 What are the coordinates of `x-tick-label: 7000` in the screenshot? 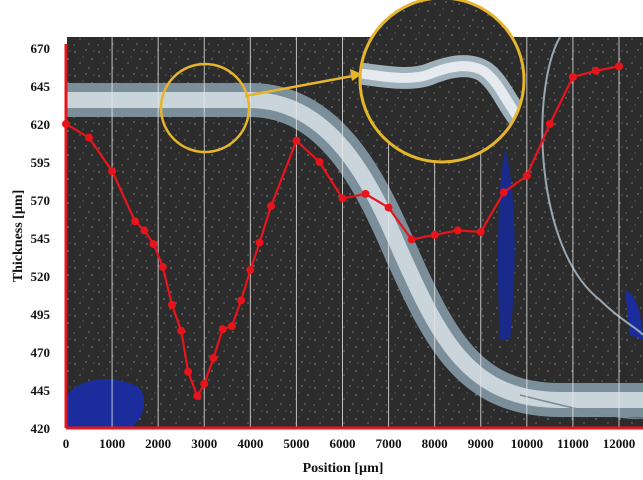 It's located at (389, 443).